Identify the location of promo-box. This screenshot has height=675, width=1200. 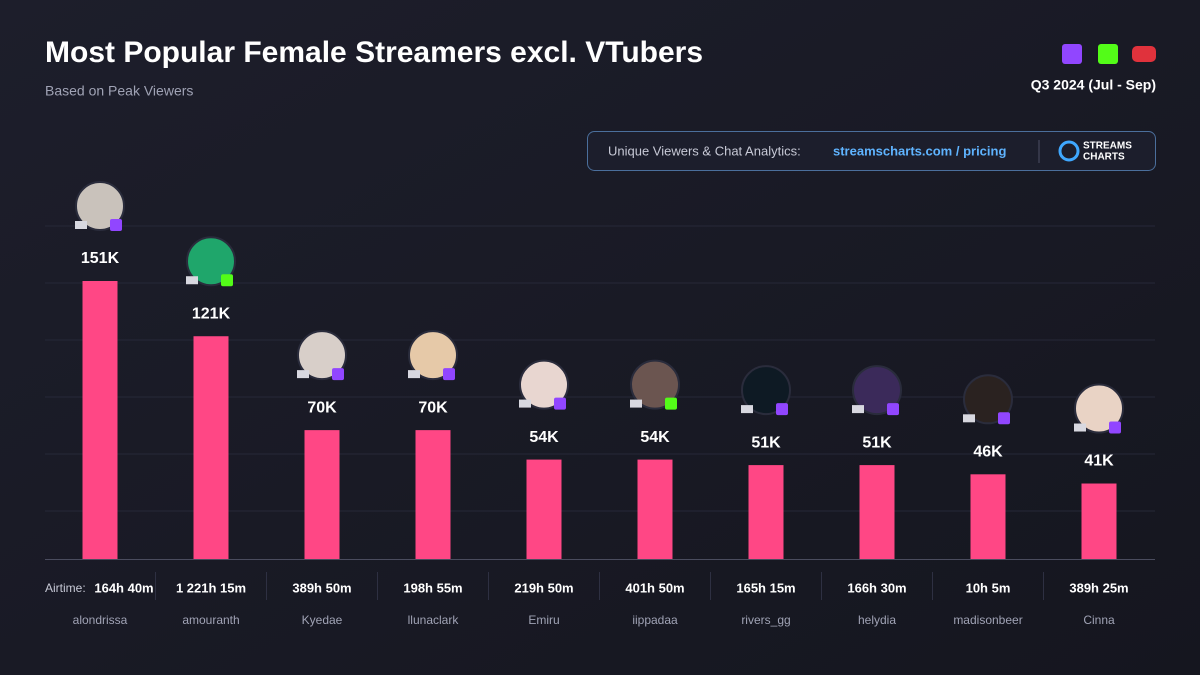
(871, 151).